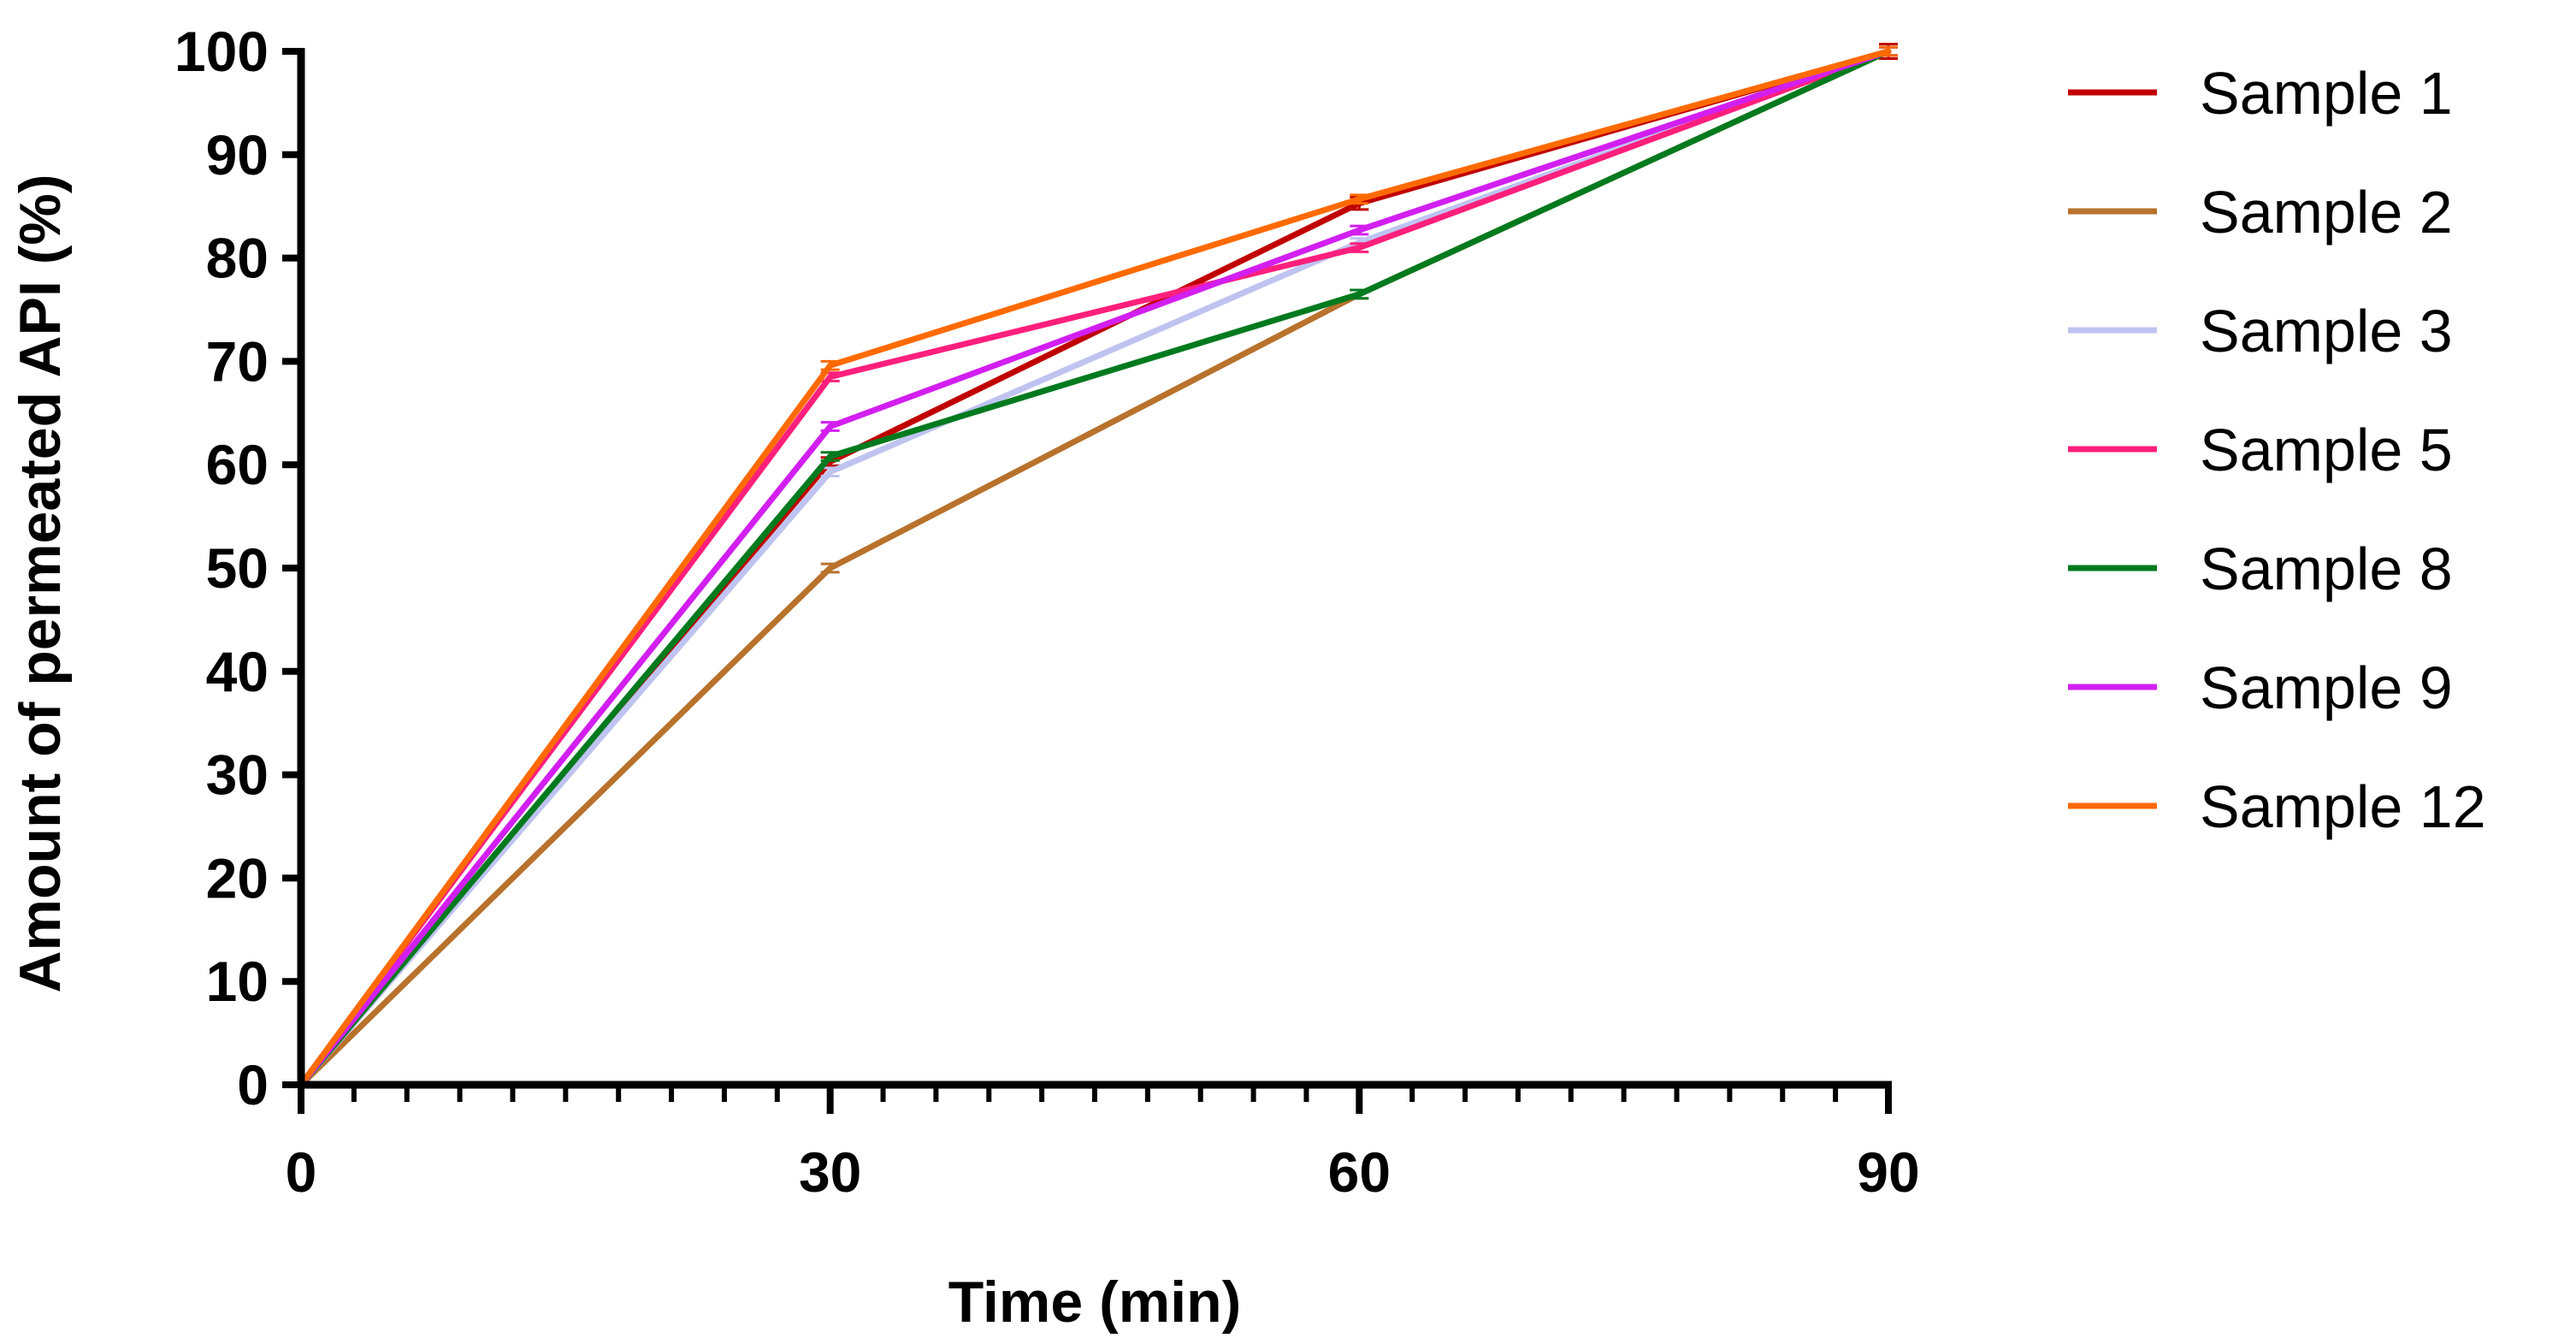 This screenshot has height=1344, width=2576. Describe the element at coordinates (237, 568) in the screenshot. I see `y-tick-label: 50` at that location.